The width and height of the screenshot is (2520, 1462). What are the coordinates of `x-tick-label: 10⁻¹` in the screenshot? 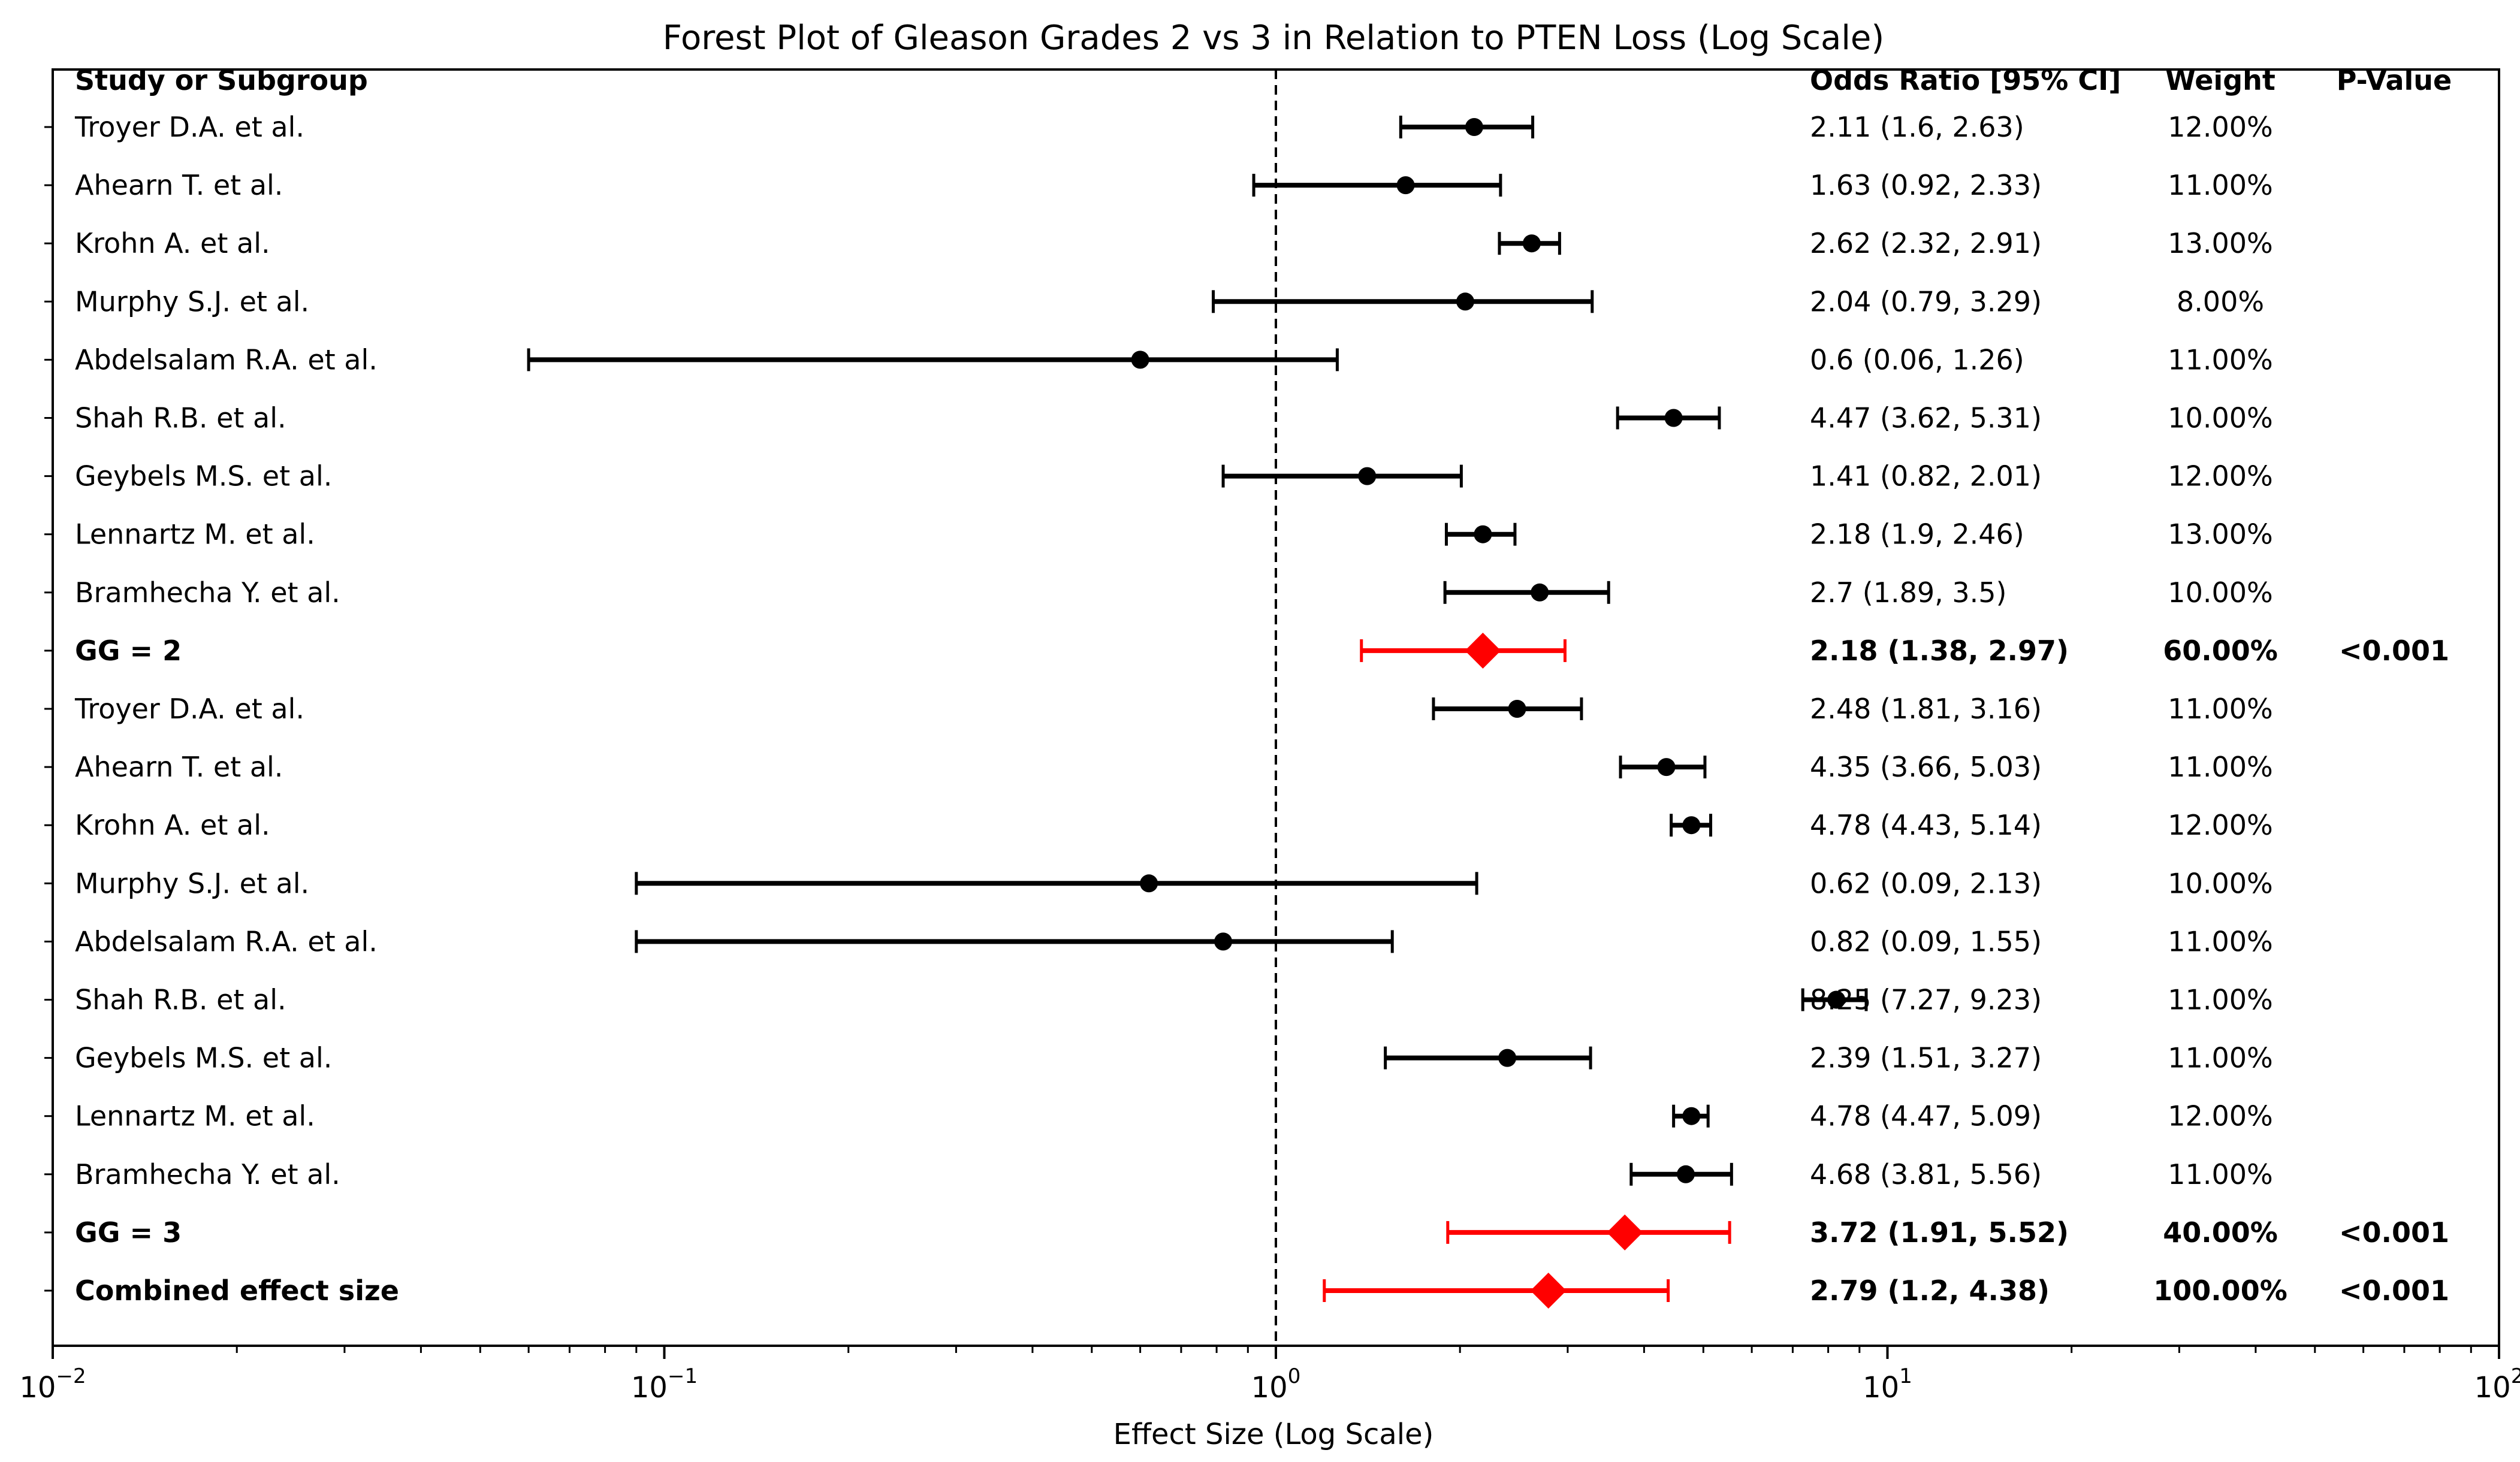 It's located at (664, 1384).